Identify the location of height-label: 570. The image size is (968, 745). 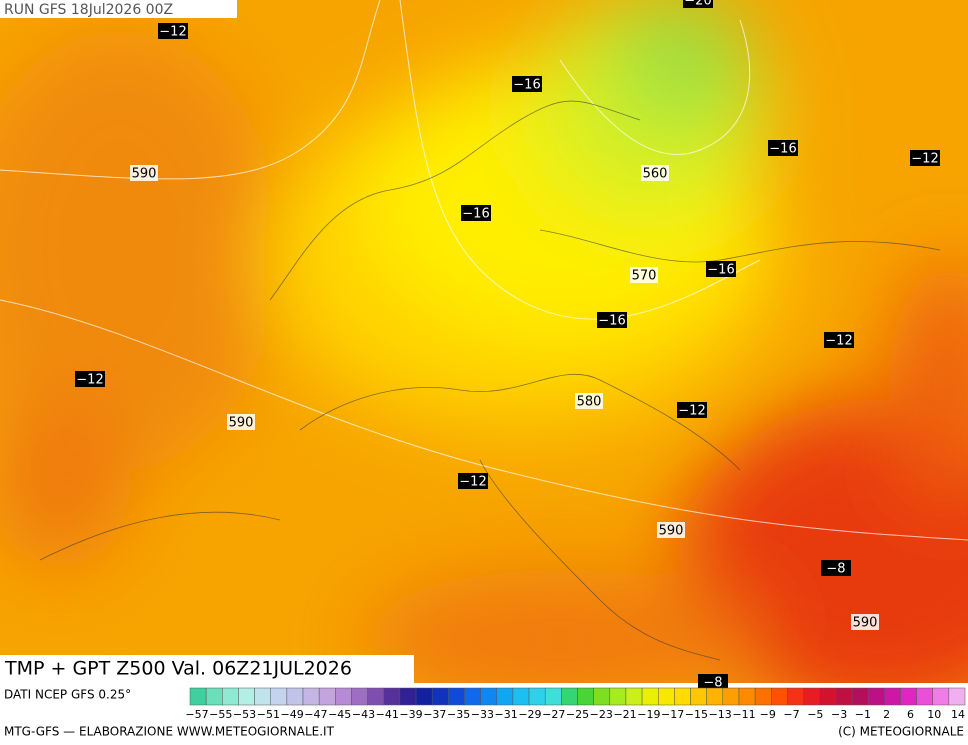
(644, 276).